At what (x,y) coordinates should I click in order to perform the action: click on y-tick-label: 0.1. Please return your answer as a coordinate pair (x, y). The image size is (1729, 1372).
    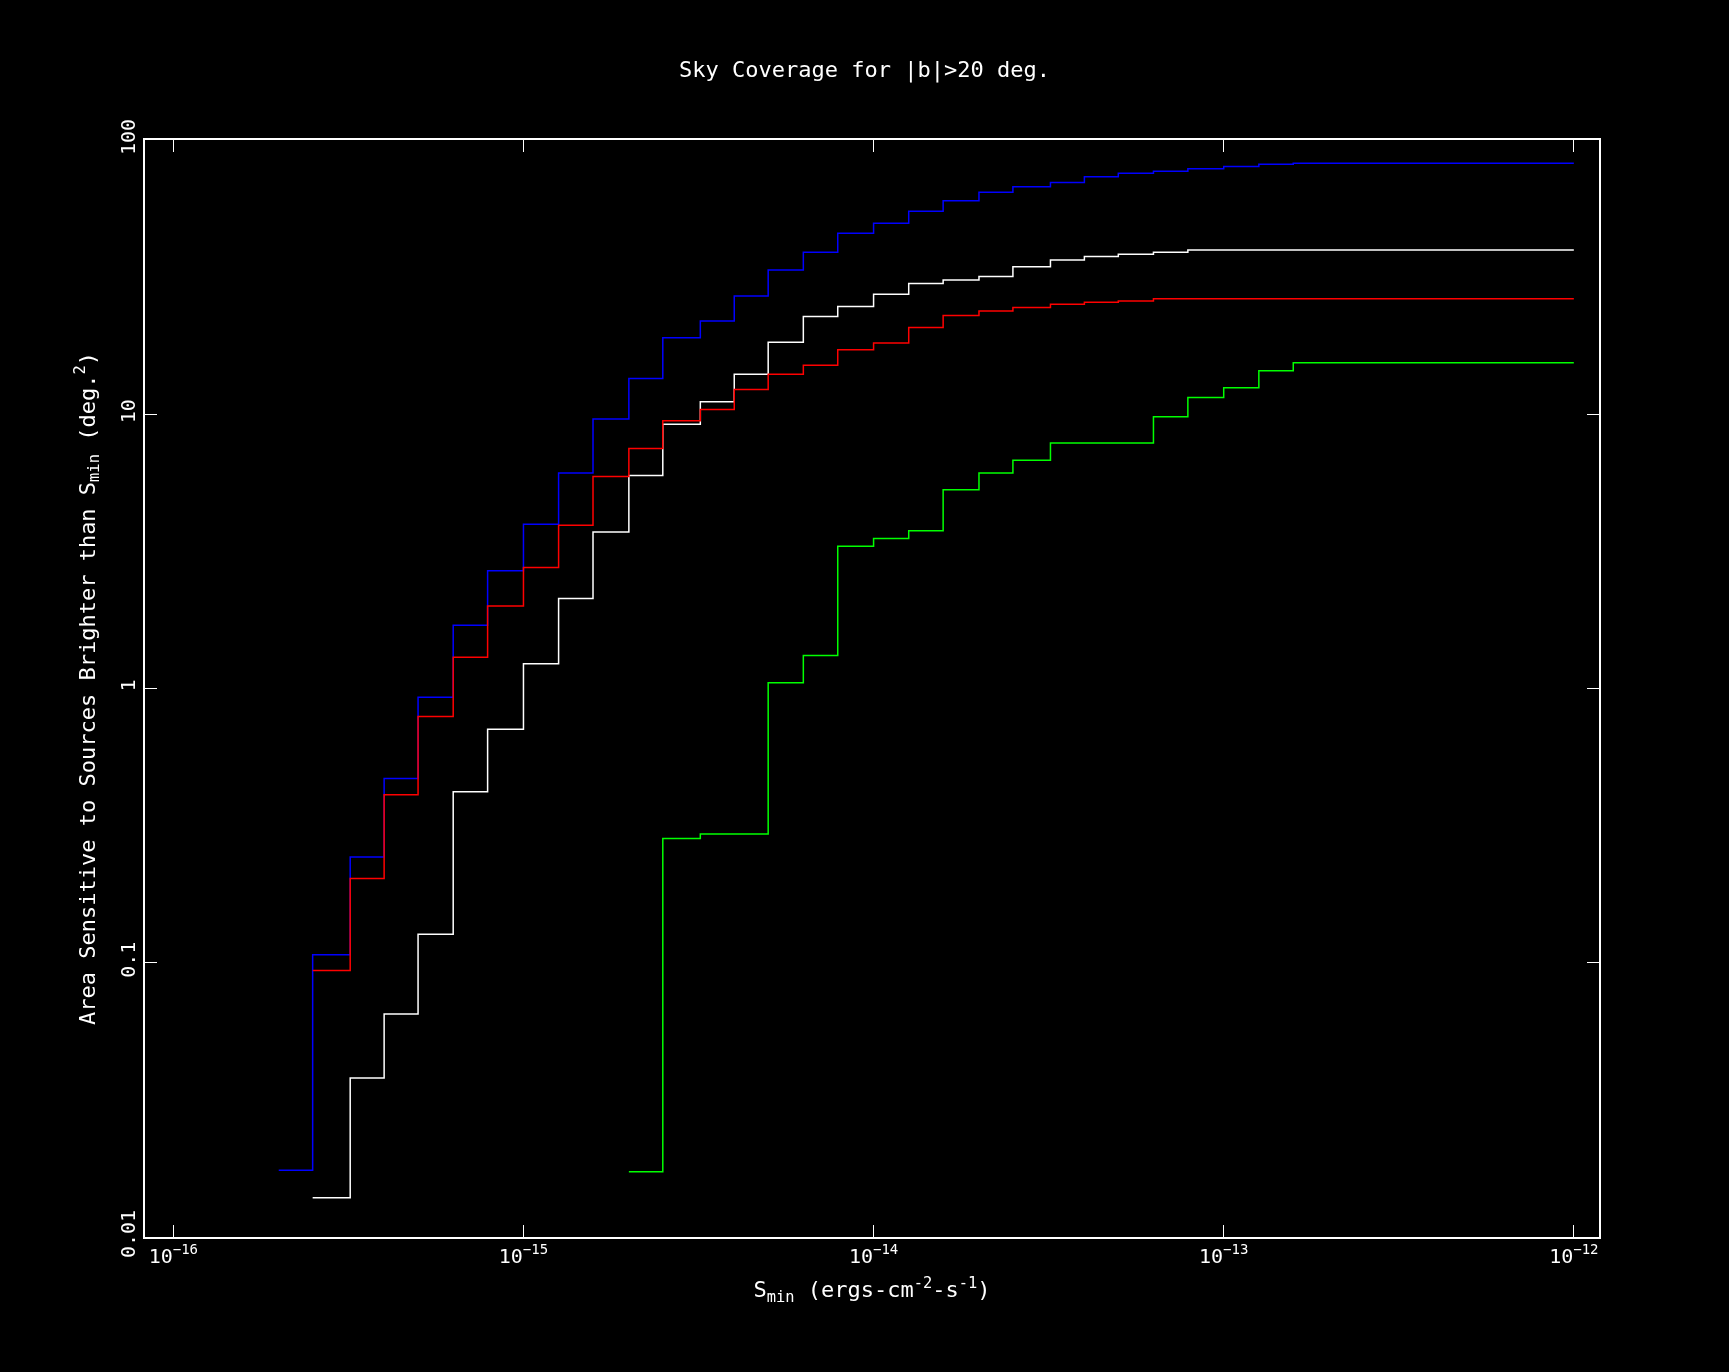
    Looking at the image, I should click on (128, 959).